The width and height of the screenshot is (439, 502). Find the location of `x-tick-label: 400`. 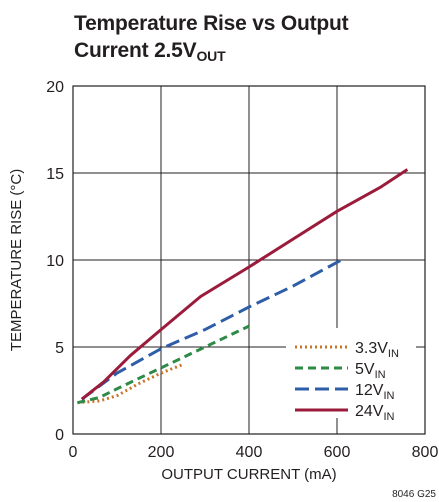

x-tick-label: 400 is located at coordinates (249, 452).